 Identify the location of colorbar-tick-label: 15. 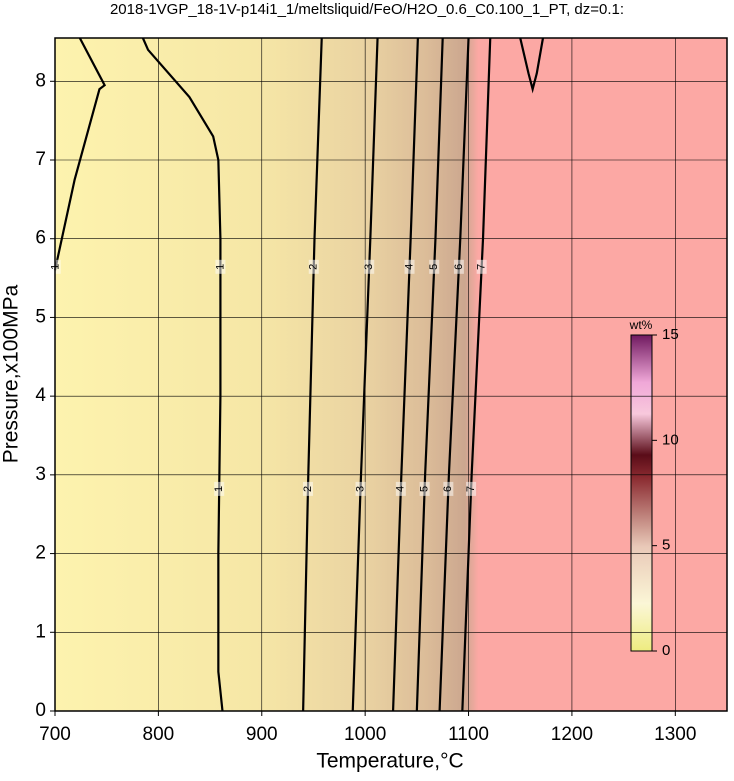
(670, 334).